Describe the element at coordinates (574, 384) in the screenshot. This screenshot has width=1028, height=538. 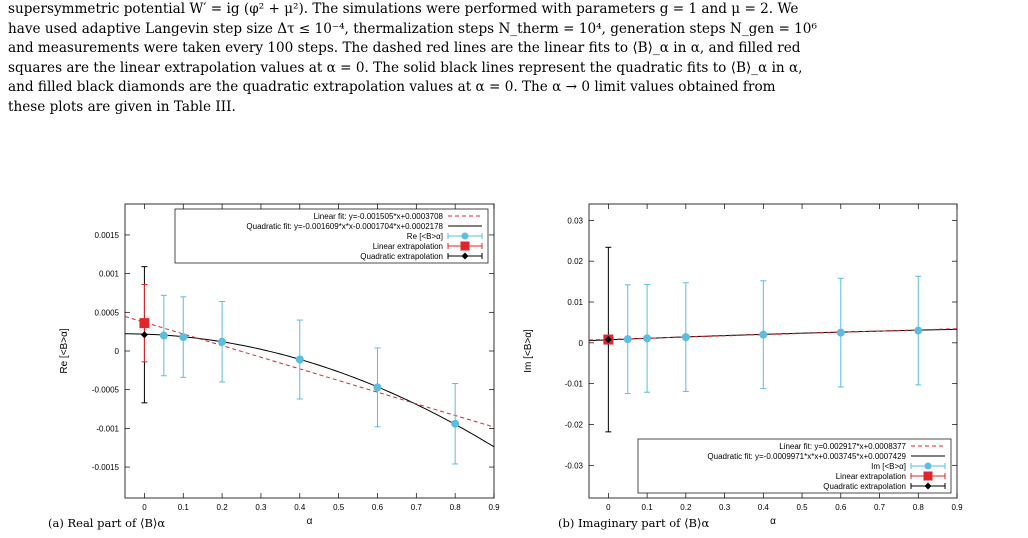
I see `y-tick-label: -0.01` at that location.